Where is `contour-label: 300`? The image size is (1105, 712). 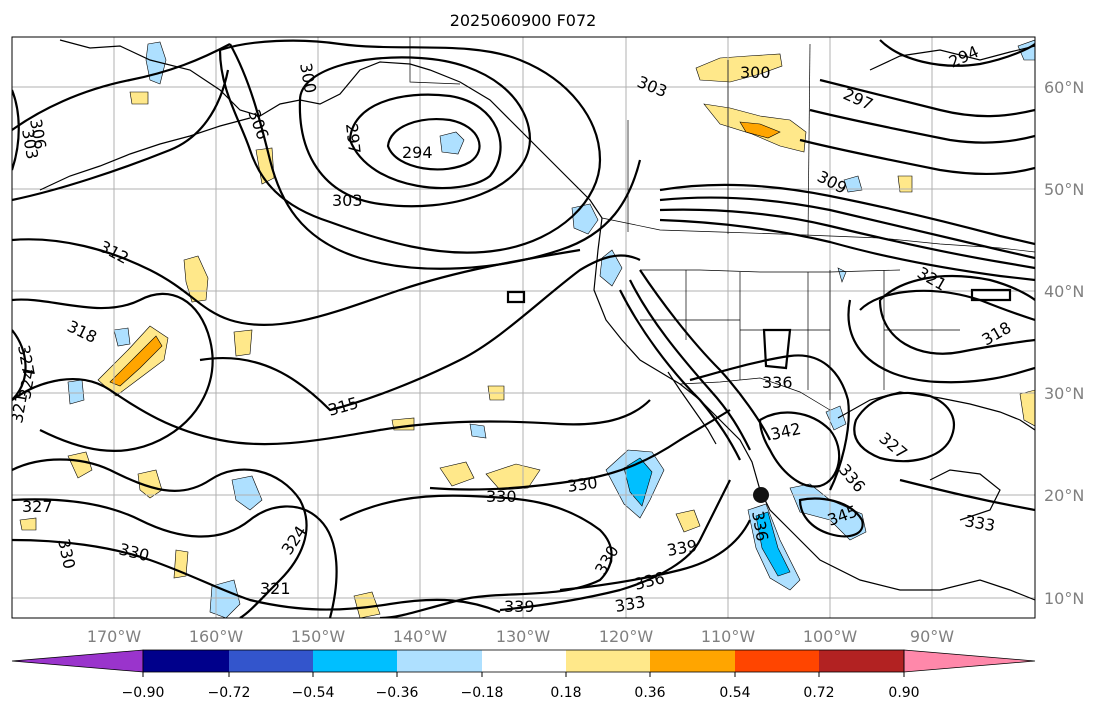 contour-label: 300 is located at coordinates (755, 72).